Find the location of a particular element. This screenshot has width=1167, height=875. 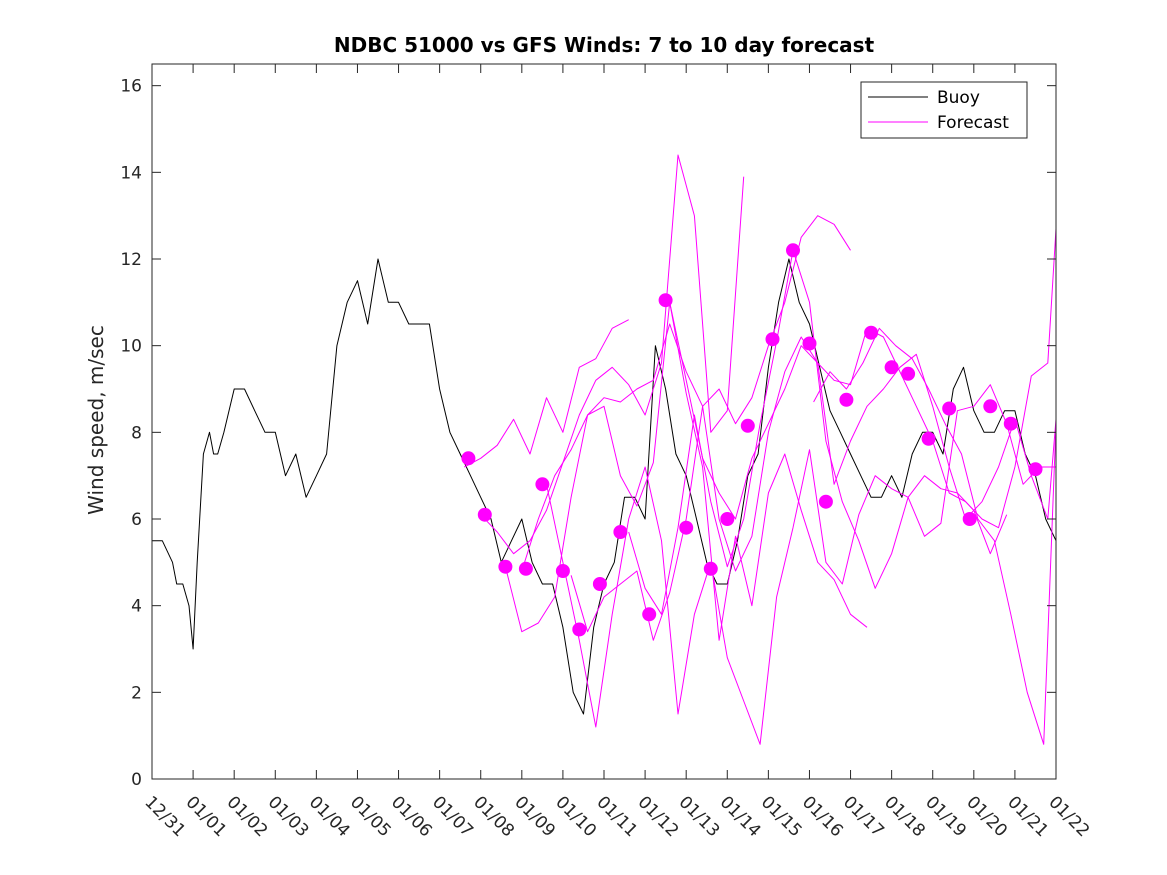

y-tick-label: 4 is located at coordinates (136, 607).